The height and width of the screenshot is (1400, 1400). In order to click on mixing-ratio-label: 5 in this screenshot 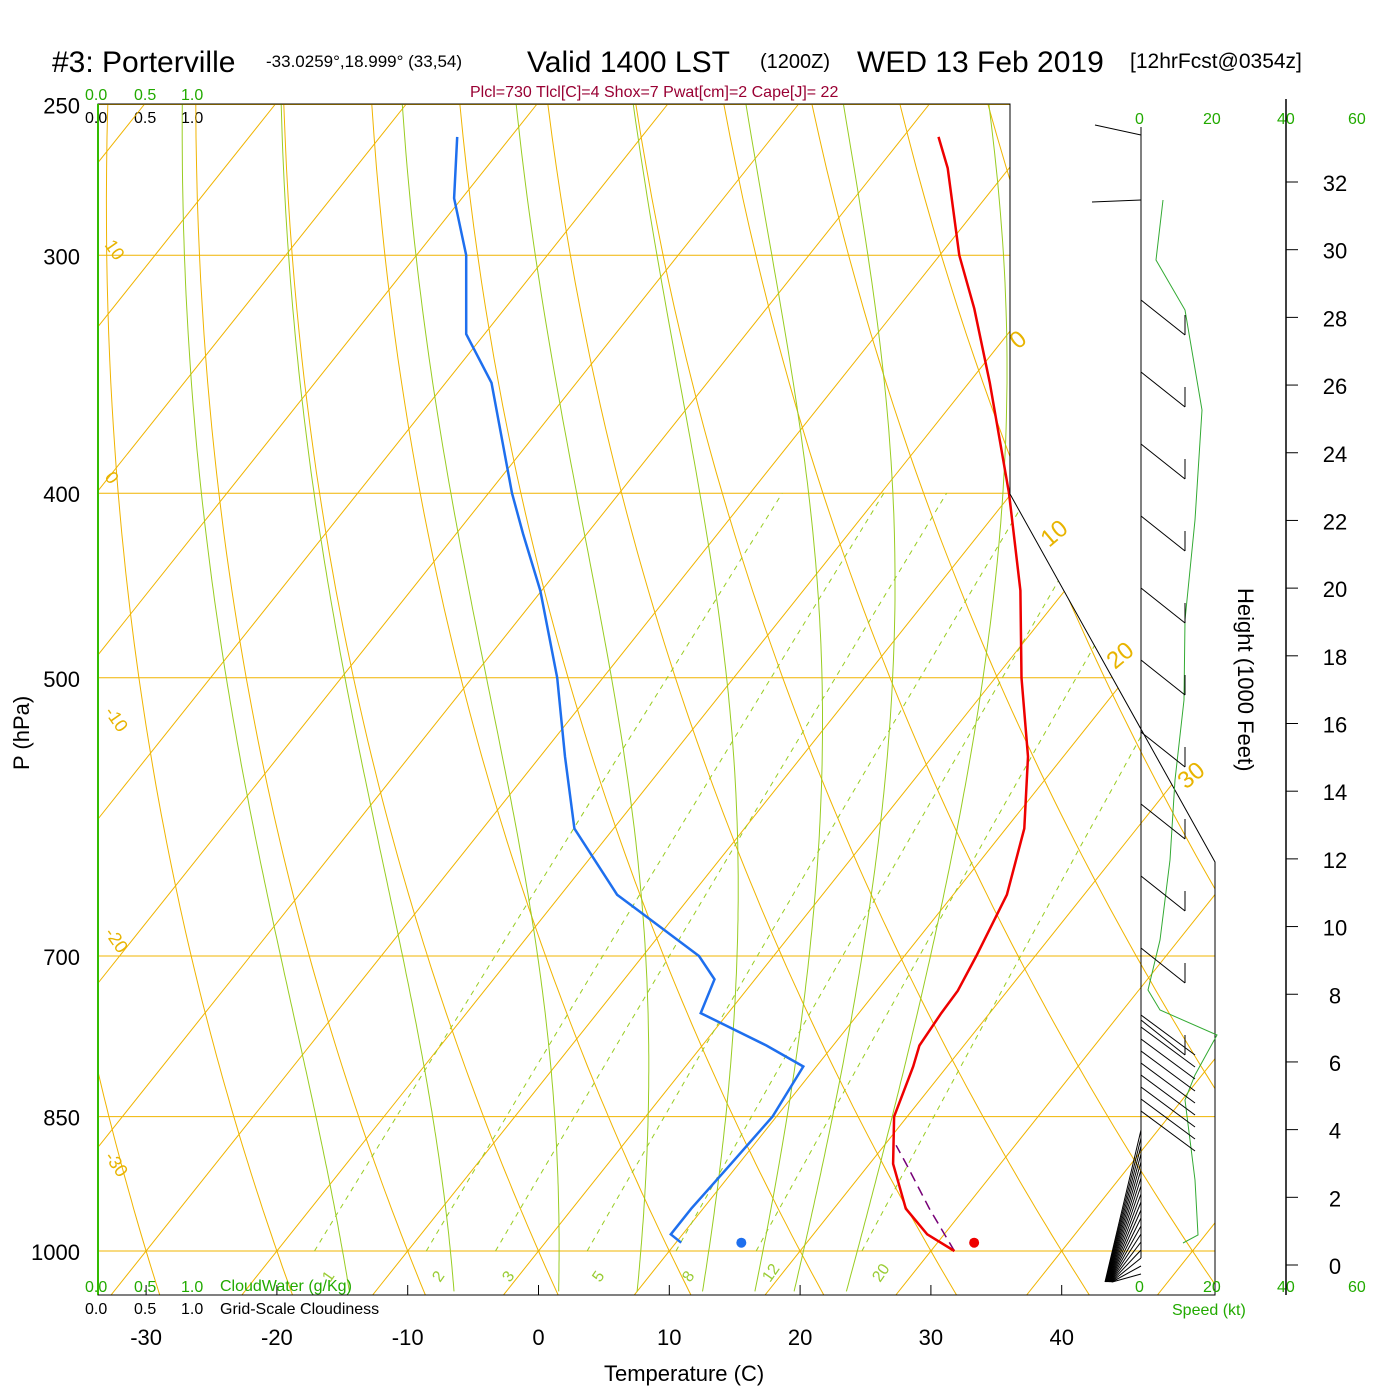, I will do `click(598, 1276)`.